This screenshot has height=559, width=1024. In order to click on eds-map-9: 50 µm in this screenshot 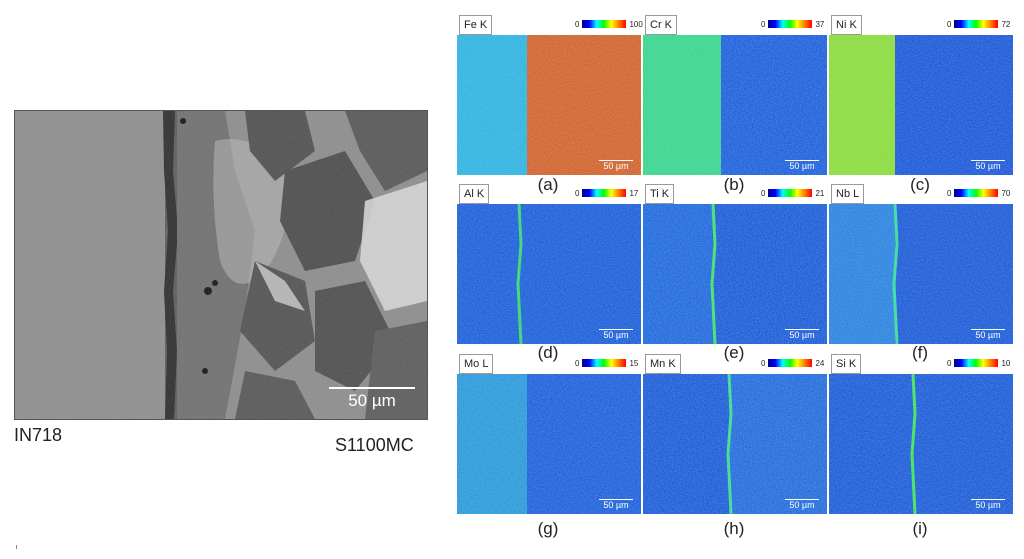, I will do `click(921, 444)`.